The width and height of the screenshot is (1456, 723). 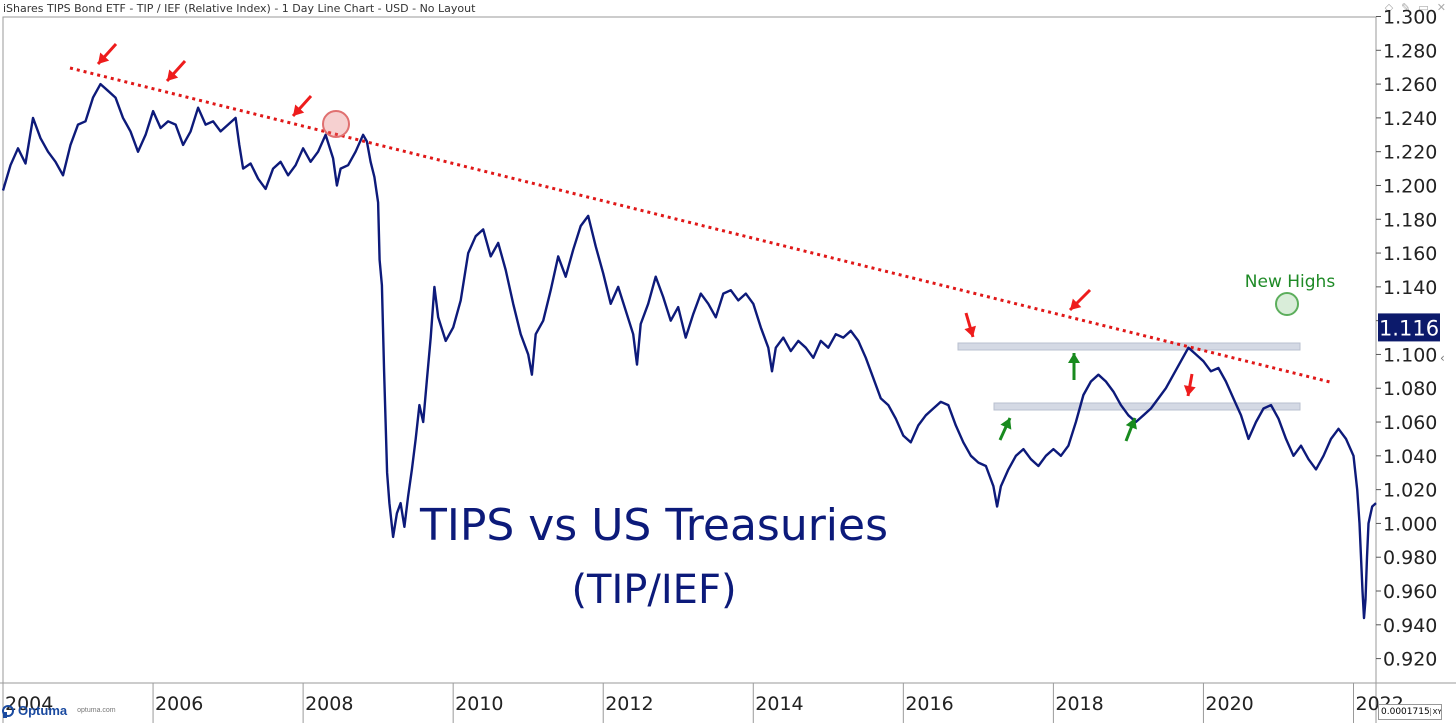 What do you see at coordinates (1229, 704) in the screenshot?
I see `x-tick-label: 2020` at bounding box center [1229, 704].